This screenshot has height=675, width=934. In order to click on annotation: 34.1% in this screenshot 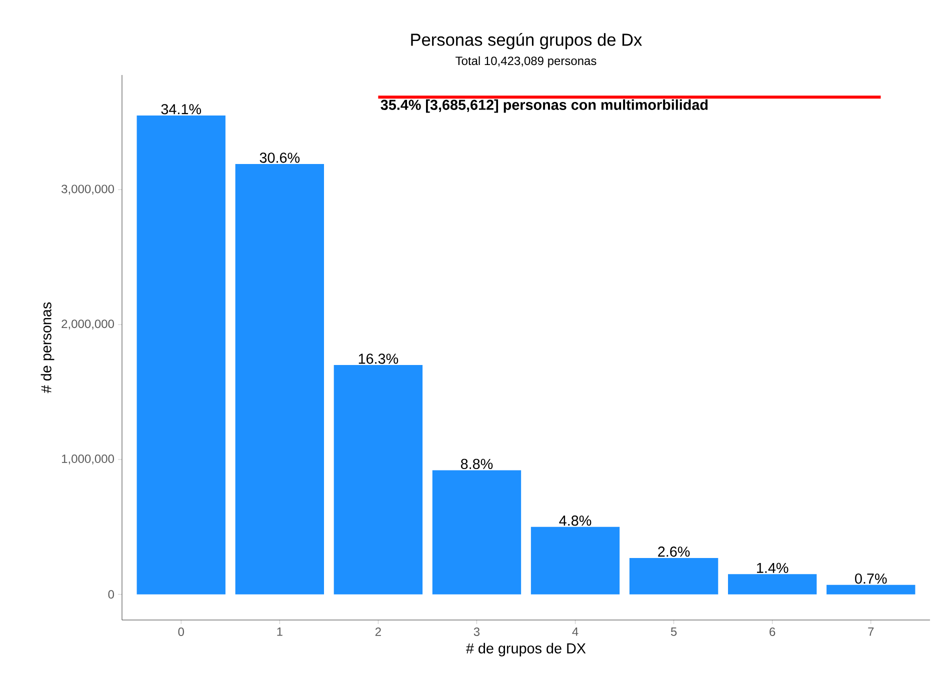, I will do `click(181, 109)`.